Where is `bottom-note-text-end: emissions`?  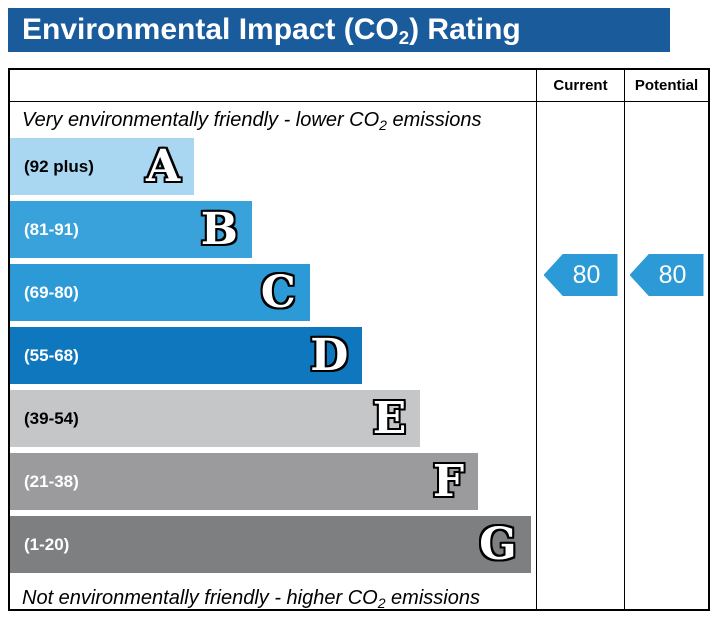
bottom-note-text-end: emissions is located at coordinates (432, 598).